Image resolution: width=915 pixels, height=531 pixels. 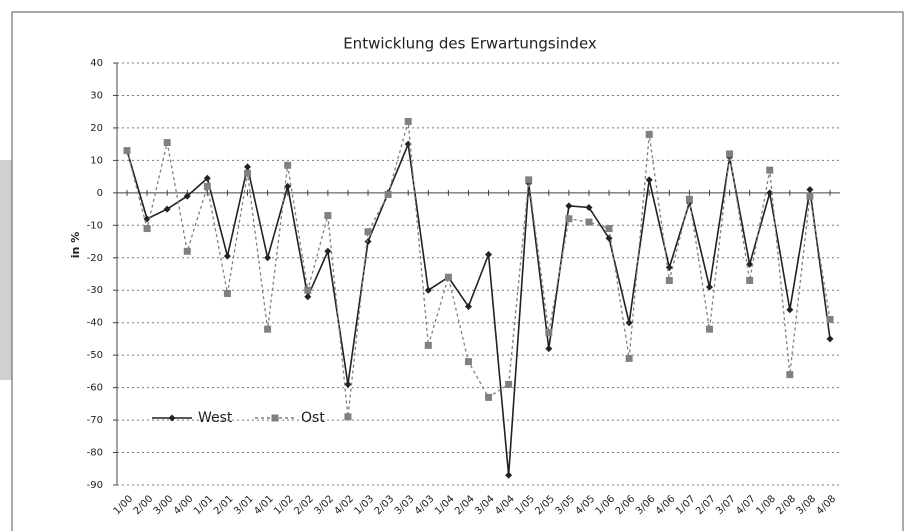 What do you see at coordinates (626, 505) in the screenshot?
I see `x-tick-label: 2/06` at bounding box center [626, 505].